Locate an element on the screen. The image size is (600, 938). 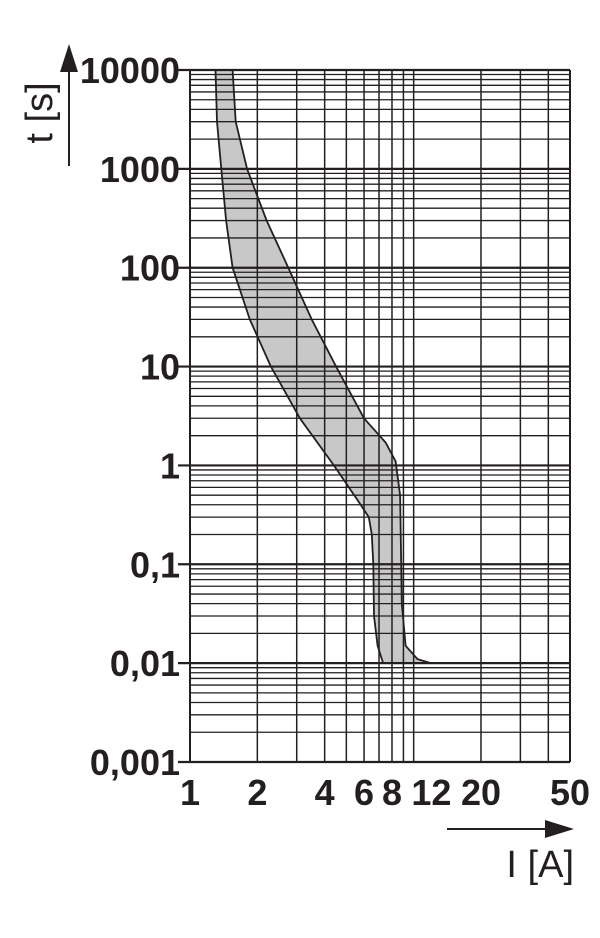
y-tick-label: 0,01 is located at coordinates (145, 663).